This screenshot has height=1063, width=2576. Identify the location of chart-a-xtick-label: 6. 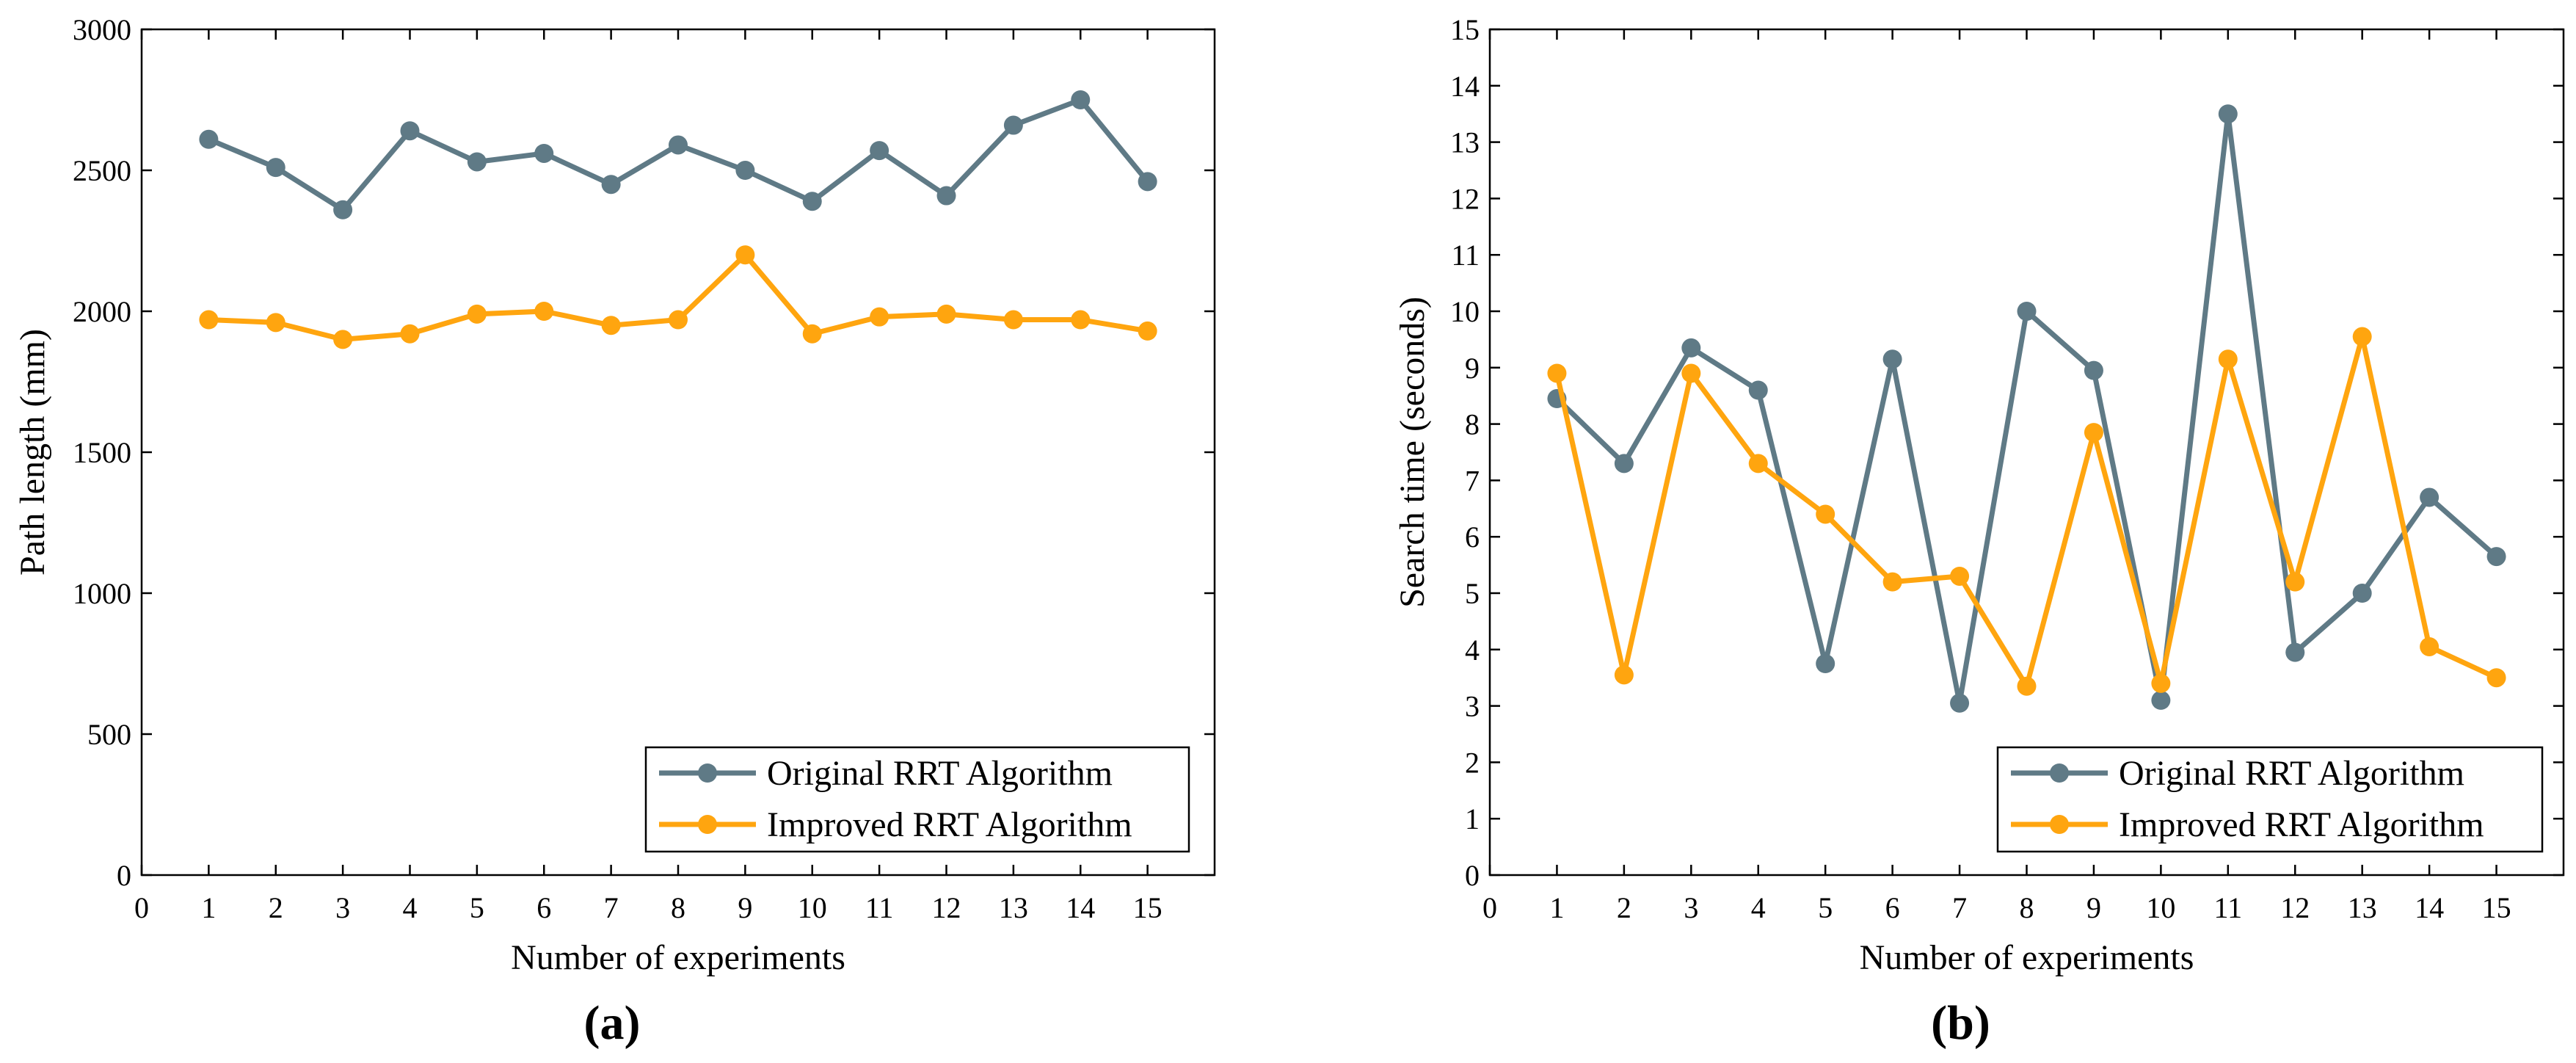
(543, 907).